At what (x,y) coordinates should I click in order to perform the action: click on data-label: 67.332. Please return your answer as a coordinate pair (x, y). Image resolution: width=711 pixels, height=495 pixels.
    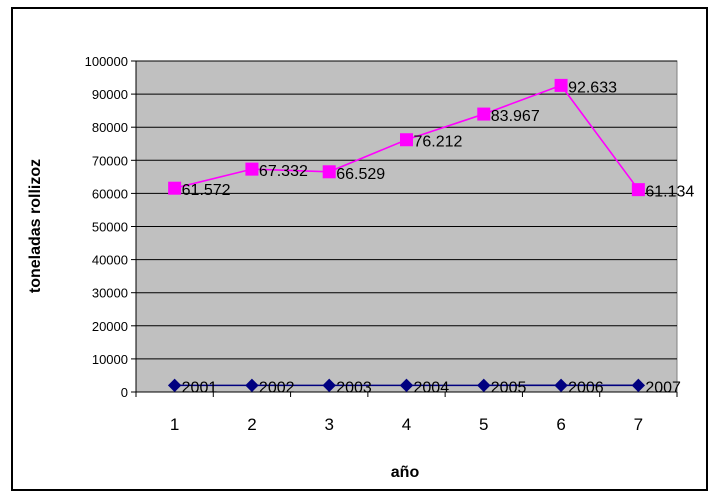
    Looking at the image, I should click on (283, 171).